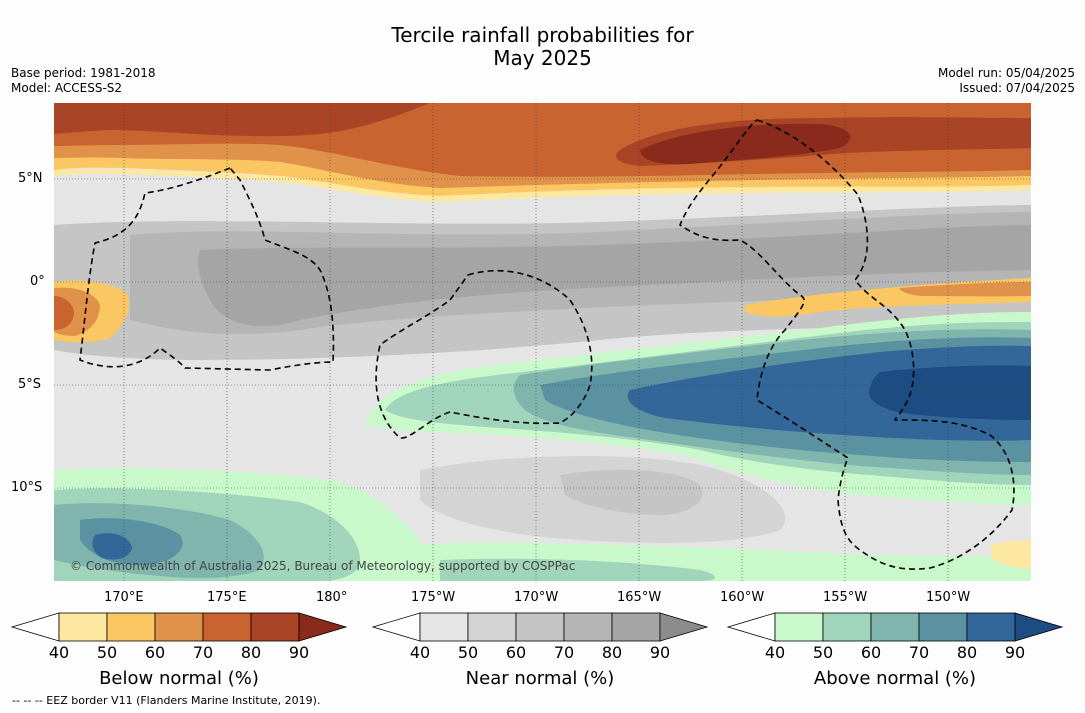 This screenshot has width=1085, height=713. I want to click on patch-below-se, so click(1010, 554).